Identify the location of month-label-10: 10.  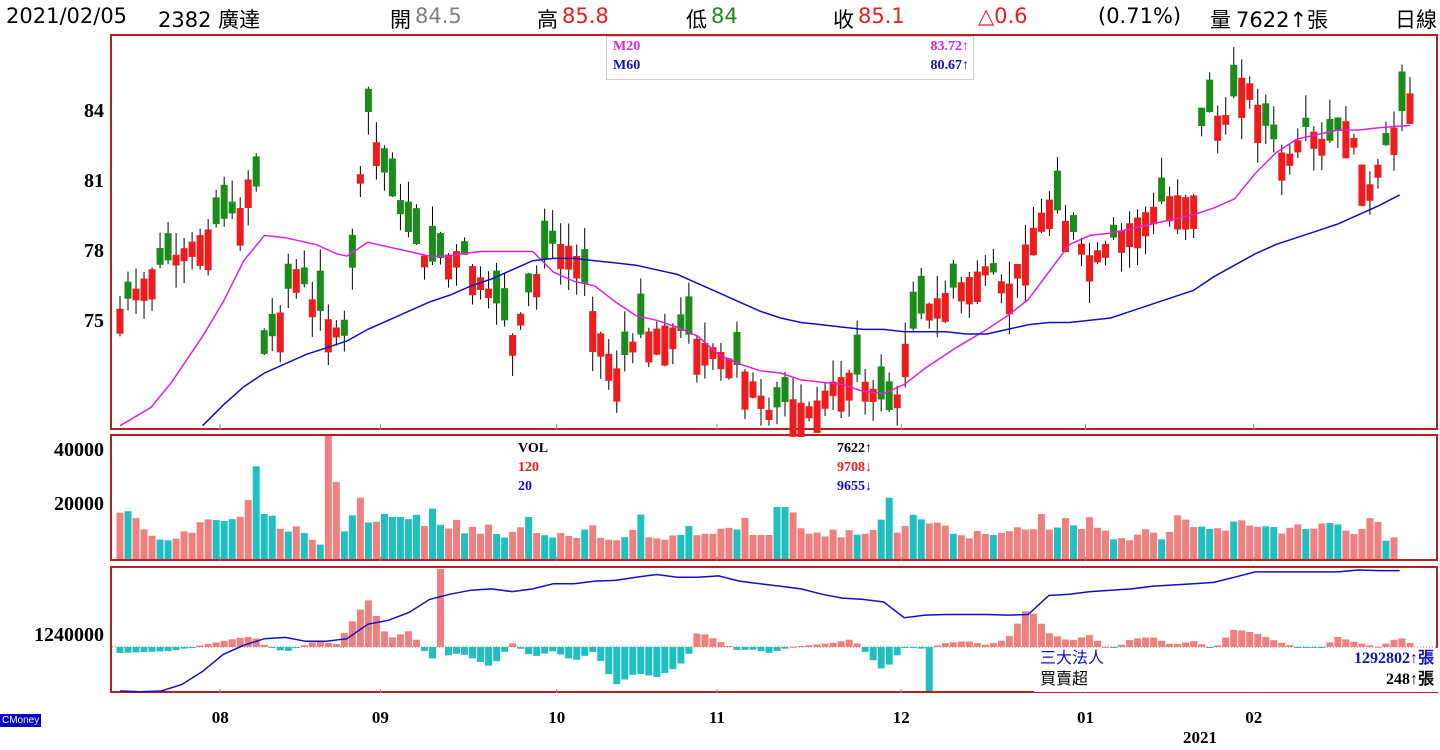
(557, 717).